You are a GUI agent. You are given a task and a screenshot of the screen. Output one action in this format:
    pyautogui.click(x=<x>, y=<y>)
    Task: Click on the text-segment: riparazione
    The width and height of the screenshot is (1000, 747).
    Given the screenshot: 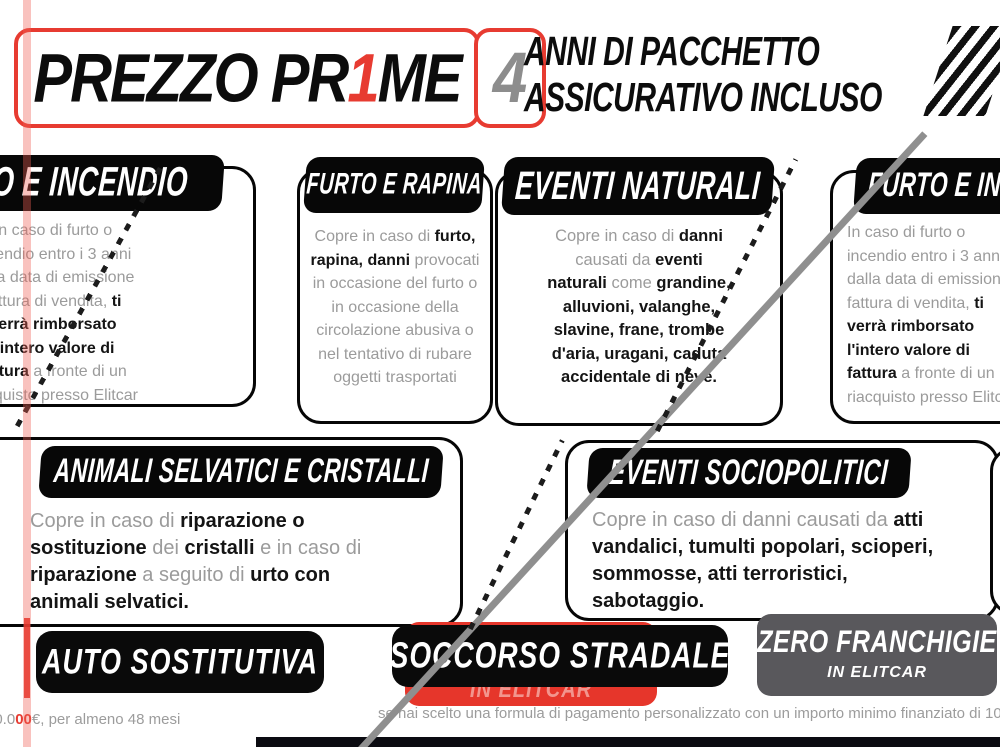 What is the action you would take?
    pyautogui.click(x=86, y=575)
    